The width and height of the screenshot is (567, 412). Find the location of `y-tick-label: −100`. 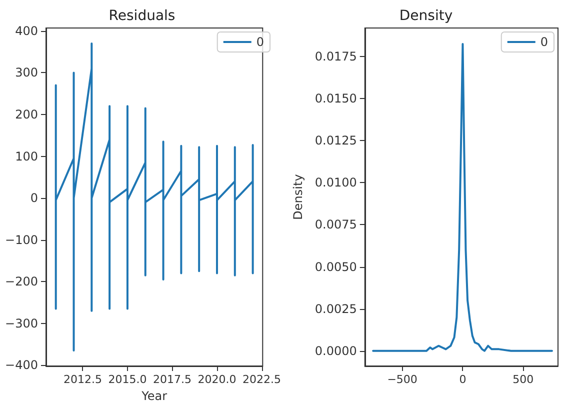

y-tick-label: −100 is located at coordinates (21, 239).